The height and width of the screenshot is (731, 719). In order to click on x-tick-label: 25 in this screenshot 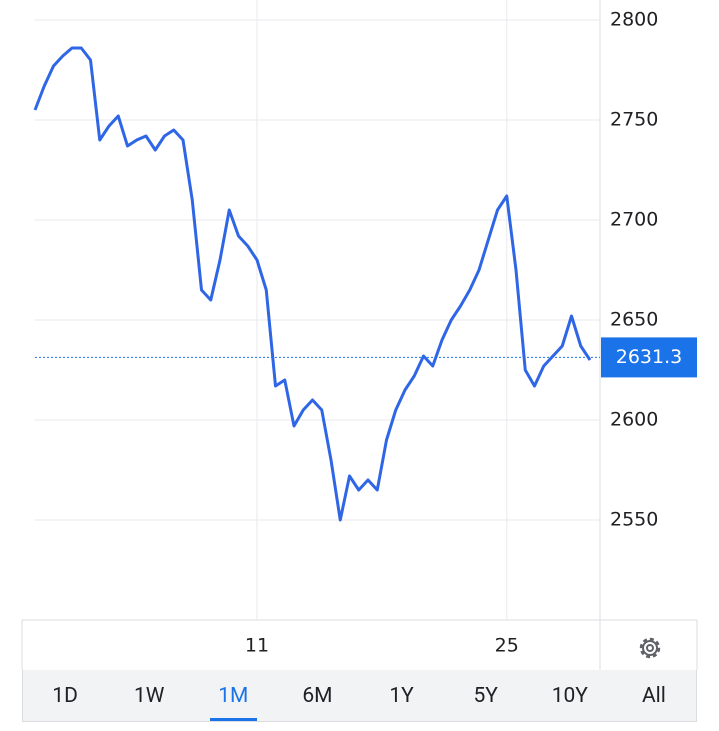, I will do `click(507, 646)`.